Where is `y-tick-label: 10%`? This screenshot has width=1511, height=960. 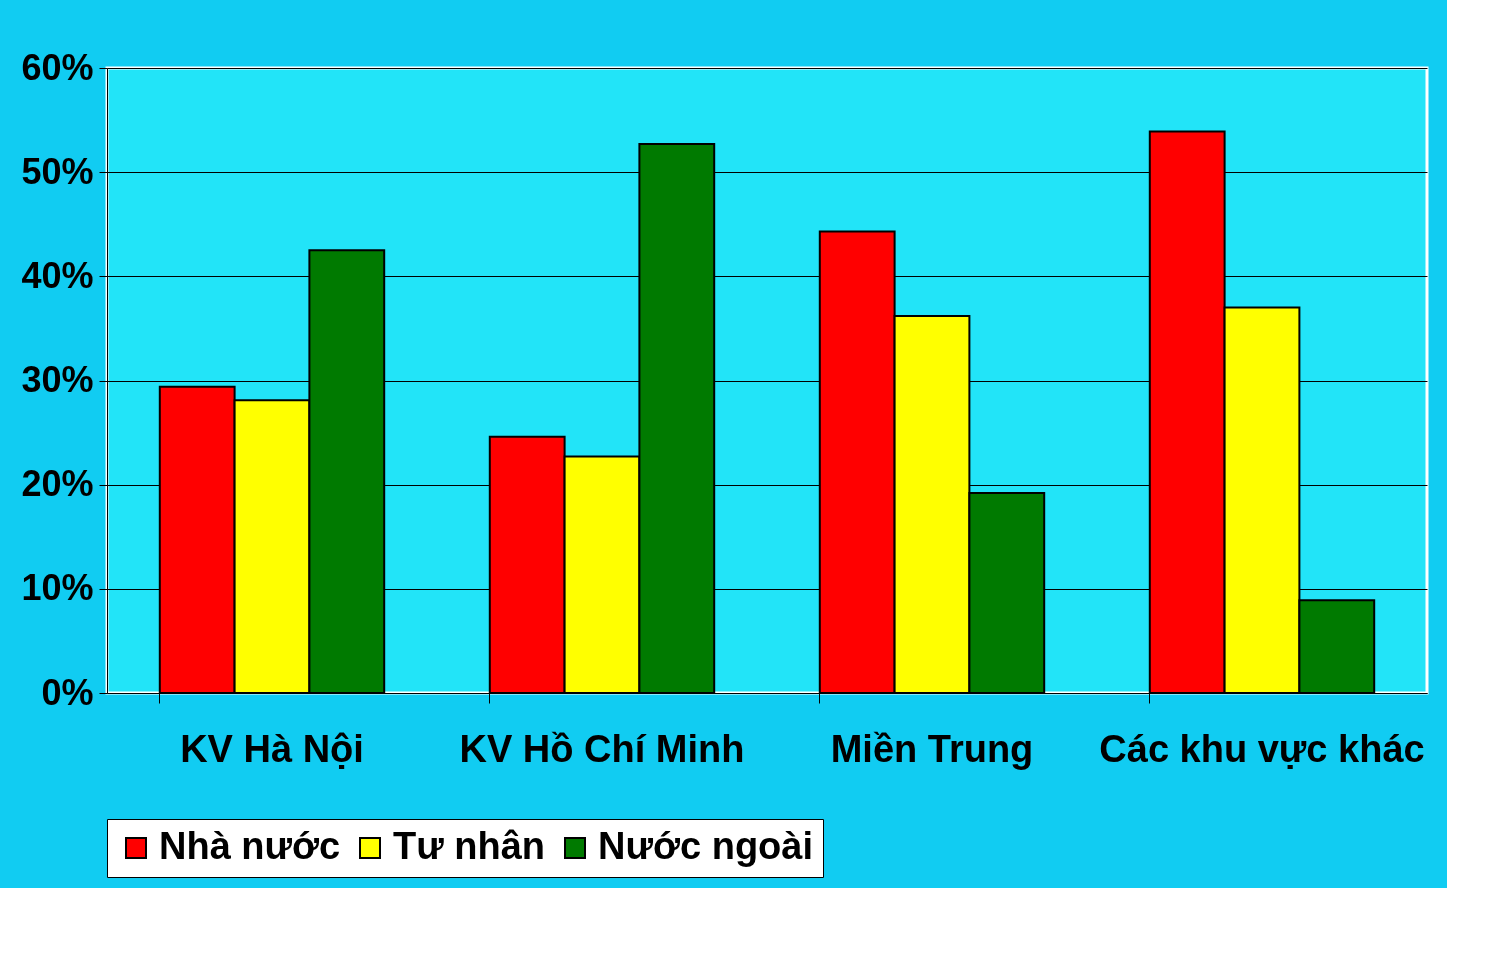
y-tick-label: 10% is located at coordinates (57, 588).